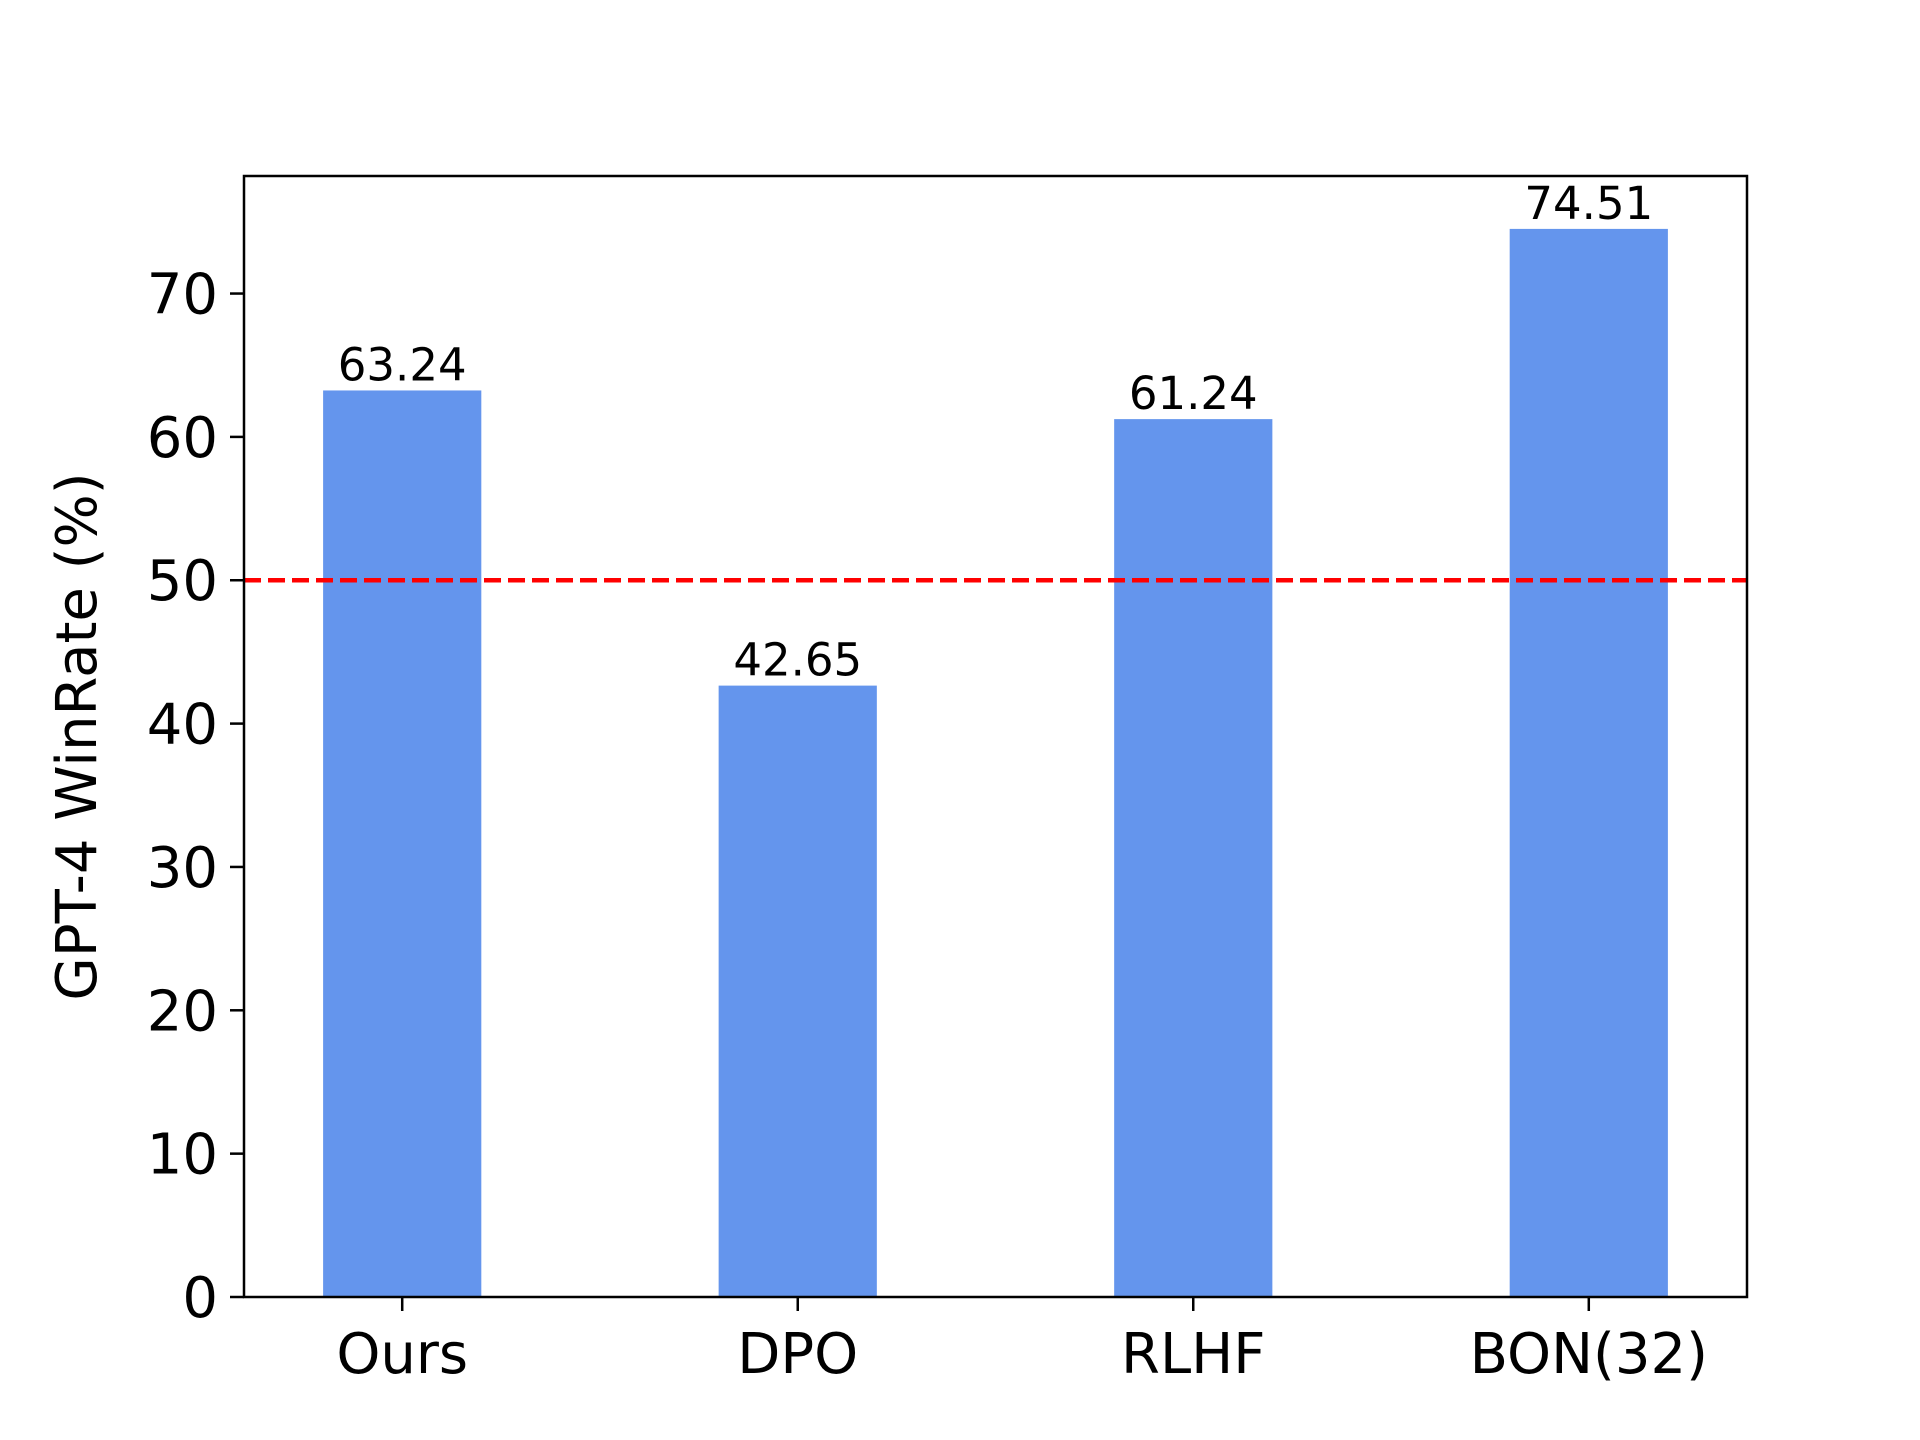 Image resolution: width=1920 pixels, height=1440 pixels. Describe the element at coordinates (1193, 1354) in the screenshot. I see `x-tick-label-2: RLHF` at that location.